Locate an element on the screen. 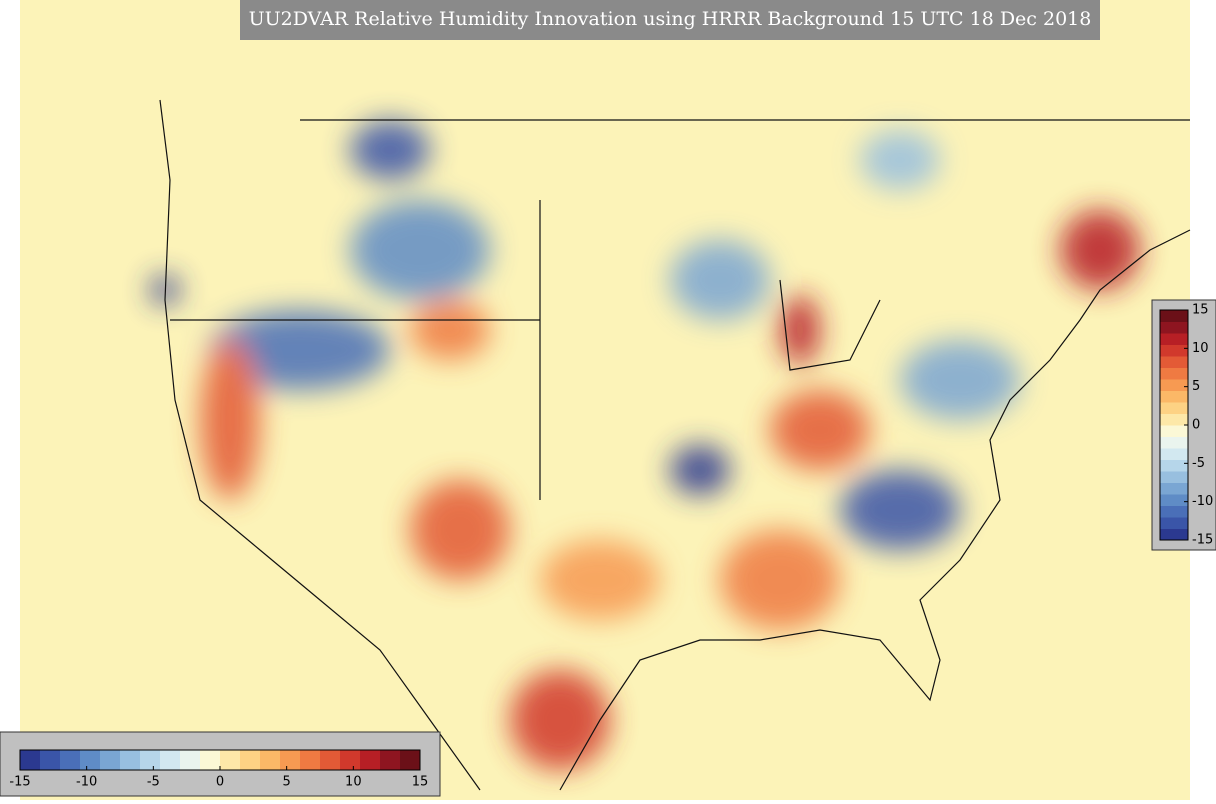 This screenshot has width=1216, height=804. title-box is located at coordinates (670, 20).